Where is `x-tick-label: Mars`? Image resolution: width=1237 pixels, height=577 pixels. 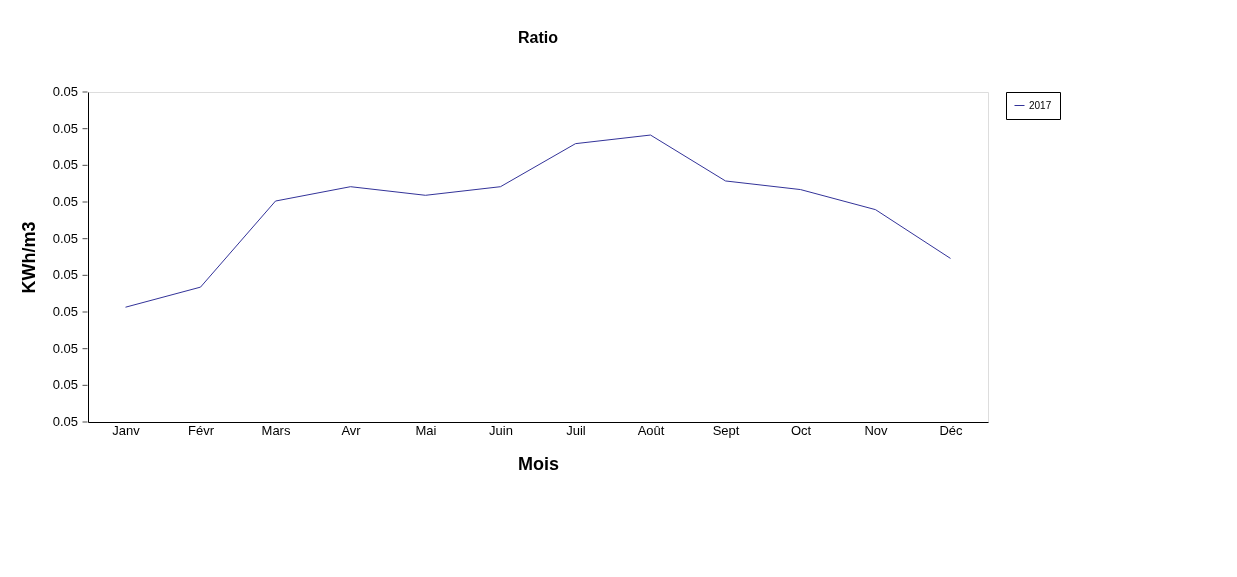 x-tick-label: Mars is located at coordinates (276, 430).